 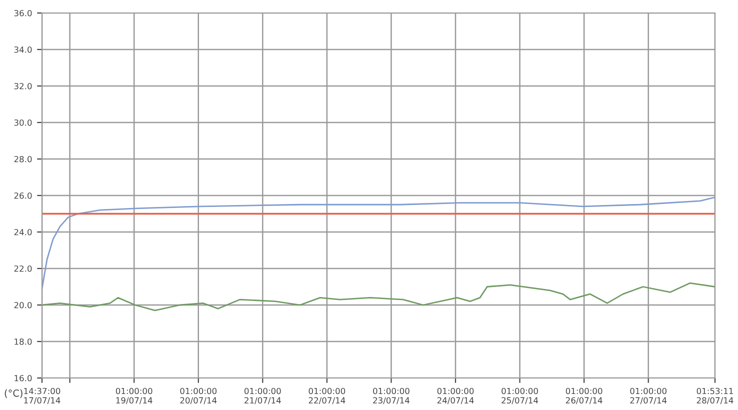 What do you see at coordinates (262, 396) in the screenshot?
I see `x-tick-label: 01:00:00 21/07/14` at bounding box center [262, 396].